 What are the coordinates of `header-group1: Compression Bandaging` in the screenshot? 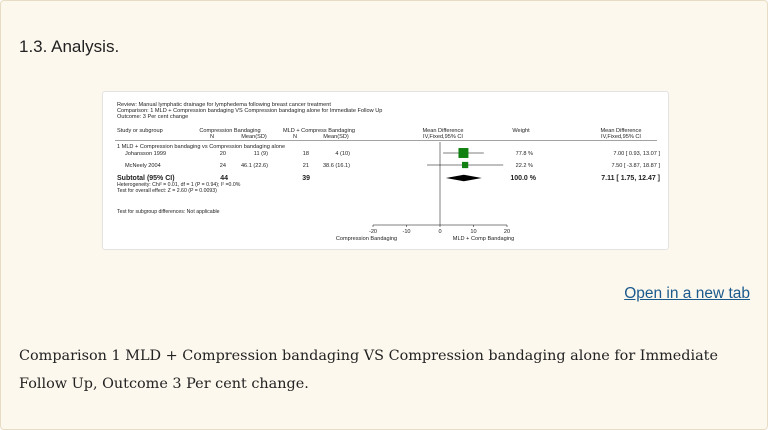 It's located at (229, 131).